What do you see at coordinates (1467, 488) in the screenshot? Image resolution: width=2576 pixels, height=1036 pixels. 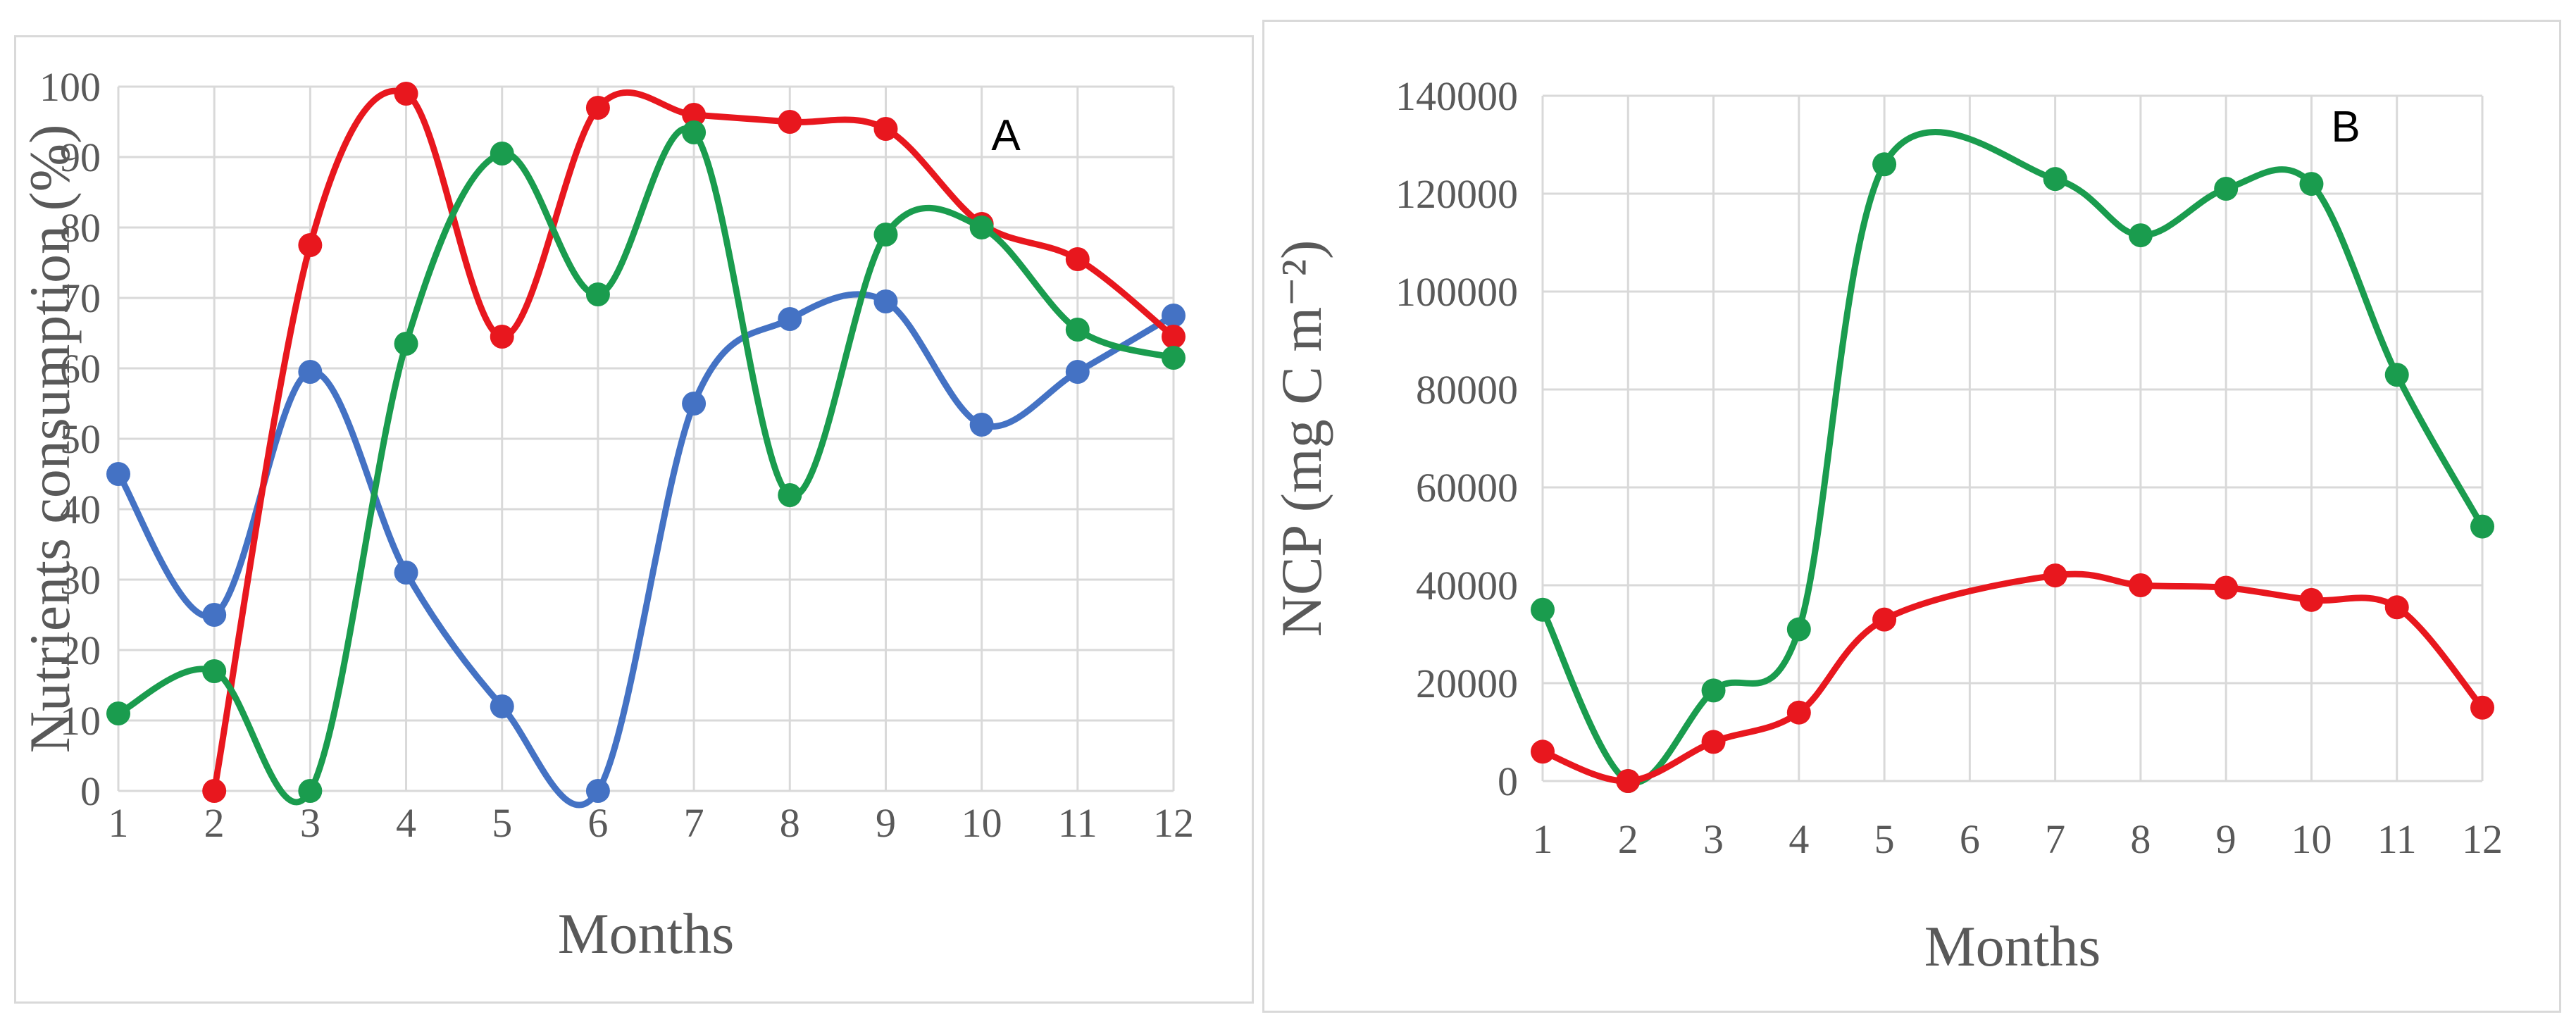 I see `y-tick-label: 60000` at bounding box center [1467, 488].